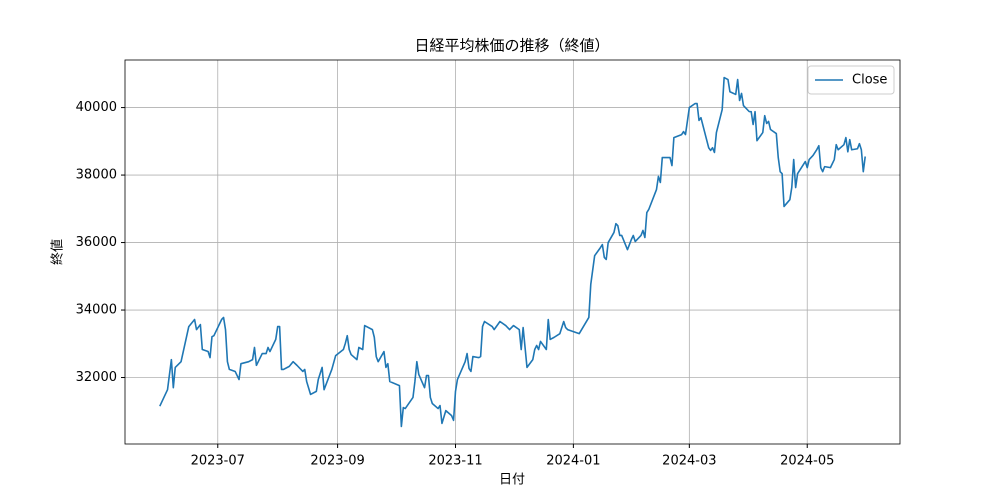 The height and width of the screenshot is (500, 1000). What do you see at coordinates (96, 107) in the screenshot?
I see `y-tick-label: 40000` at bounding box center [96, 107].